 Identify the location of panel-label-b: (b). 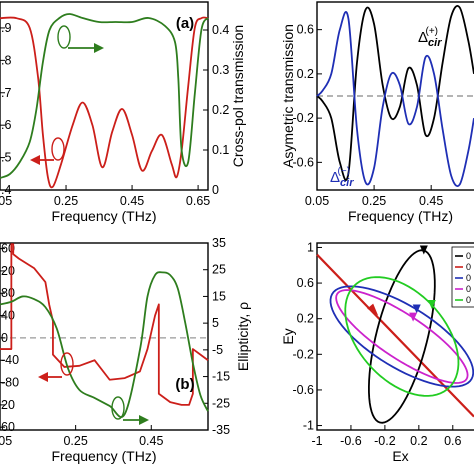
(184, 384).